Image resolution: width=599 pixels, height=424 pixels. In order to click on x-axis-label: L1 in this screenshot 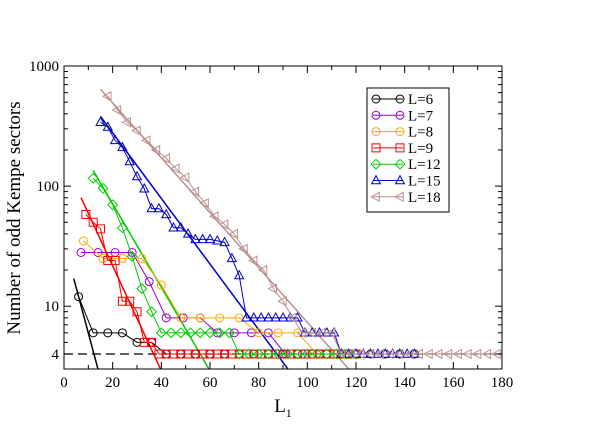, I will do `click(283, 408)`.